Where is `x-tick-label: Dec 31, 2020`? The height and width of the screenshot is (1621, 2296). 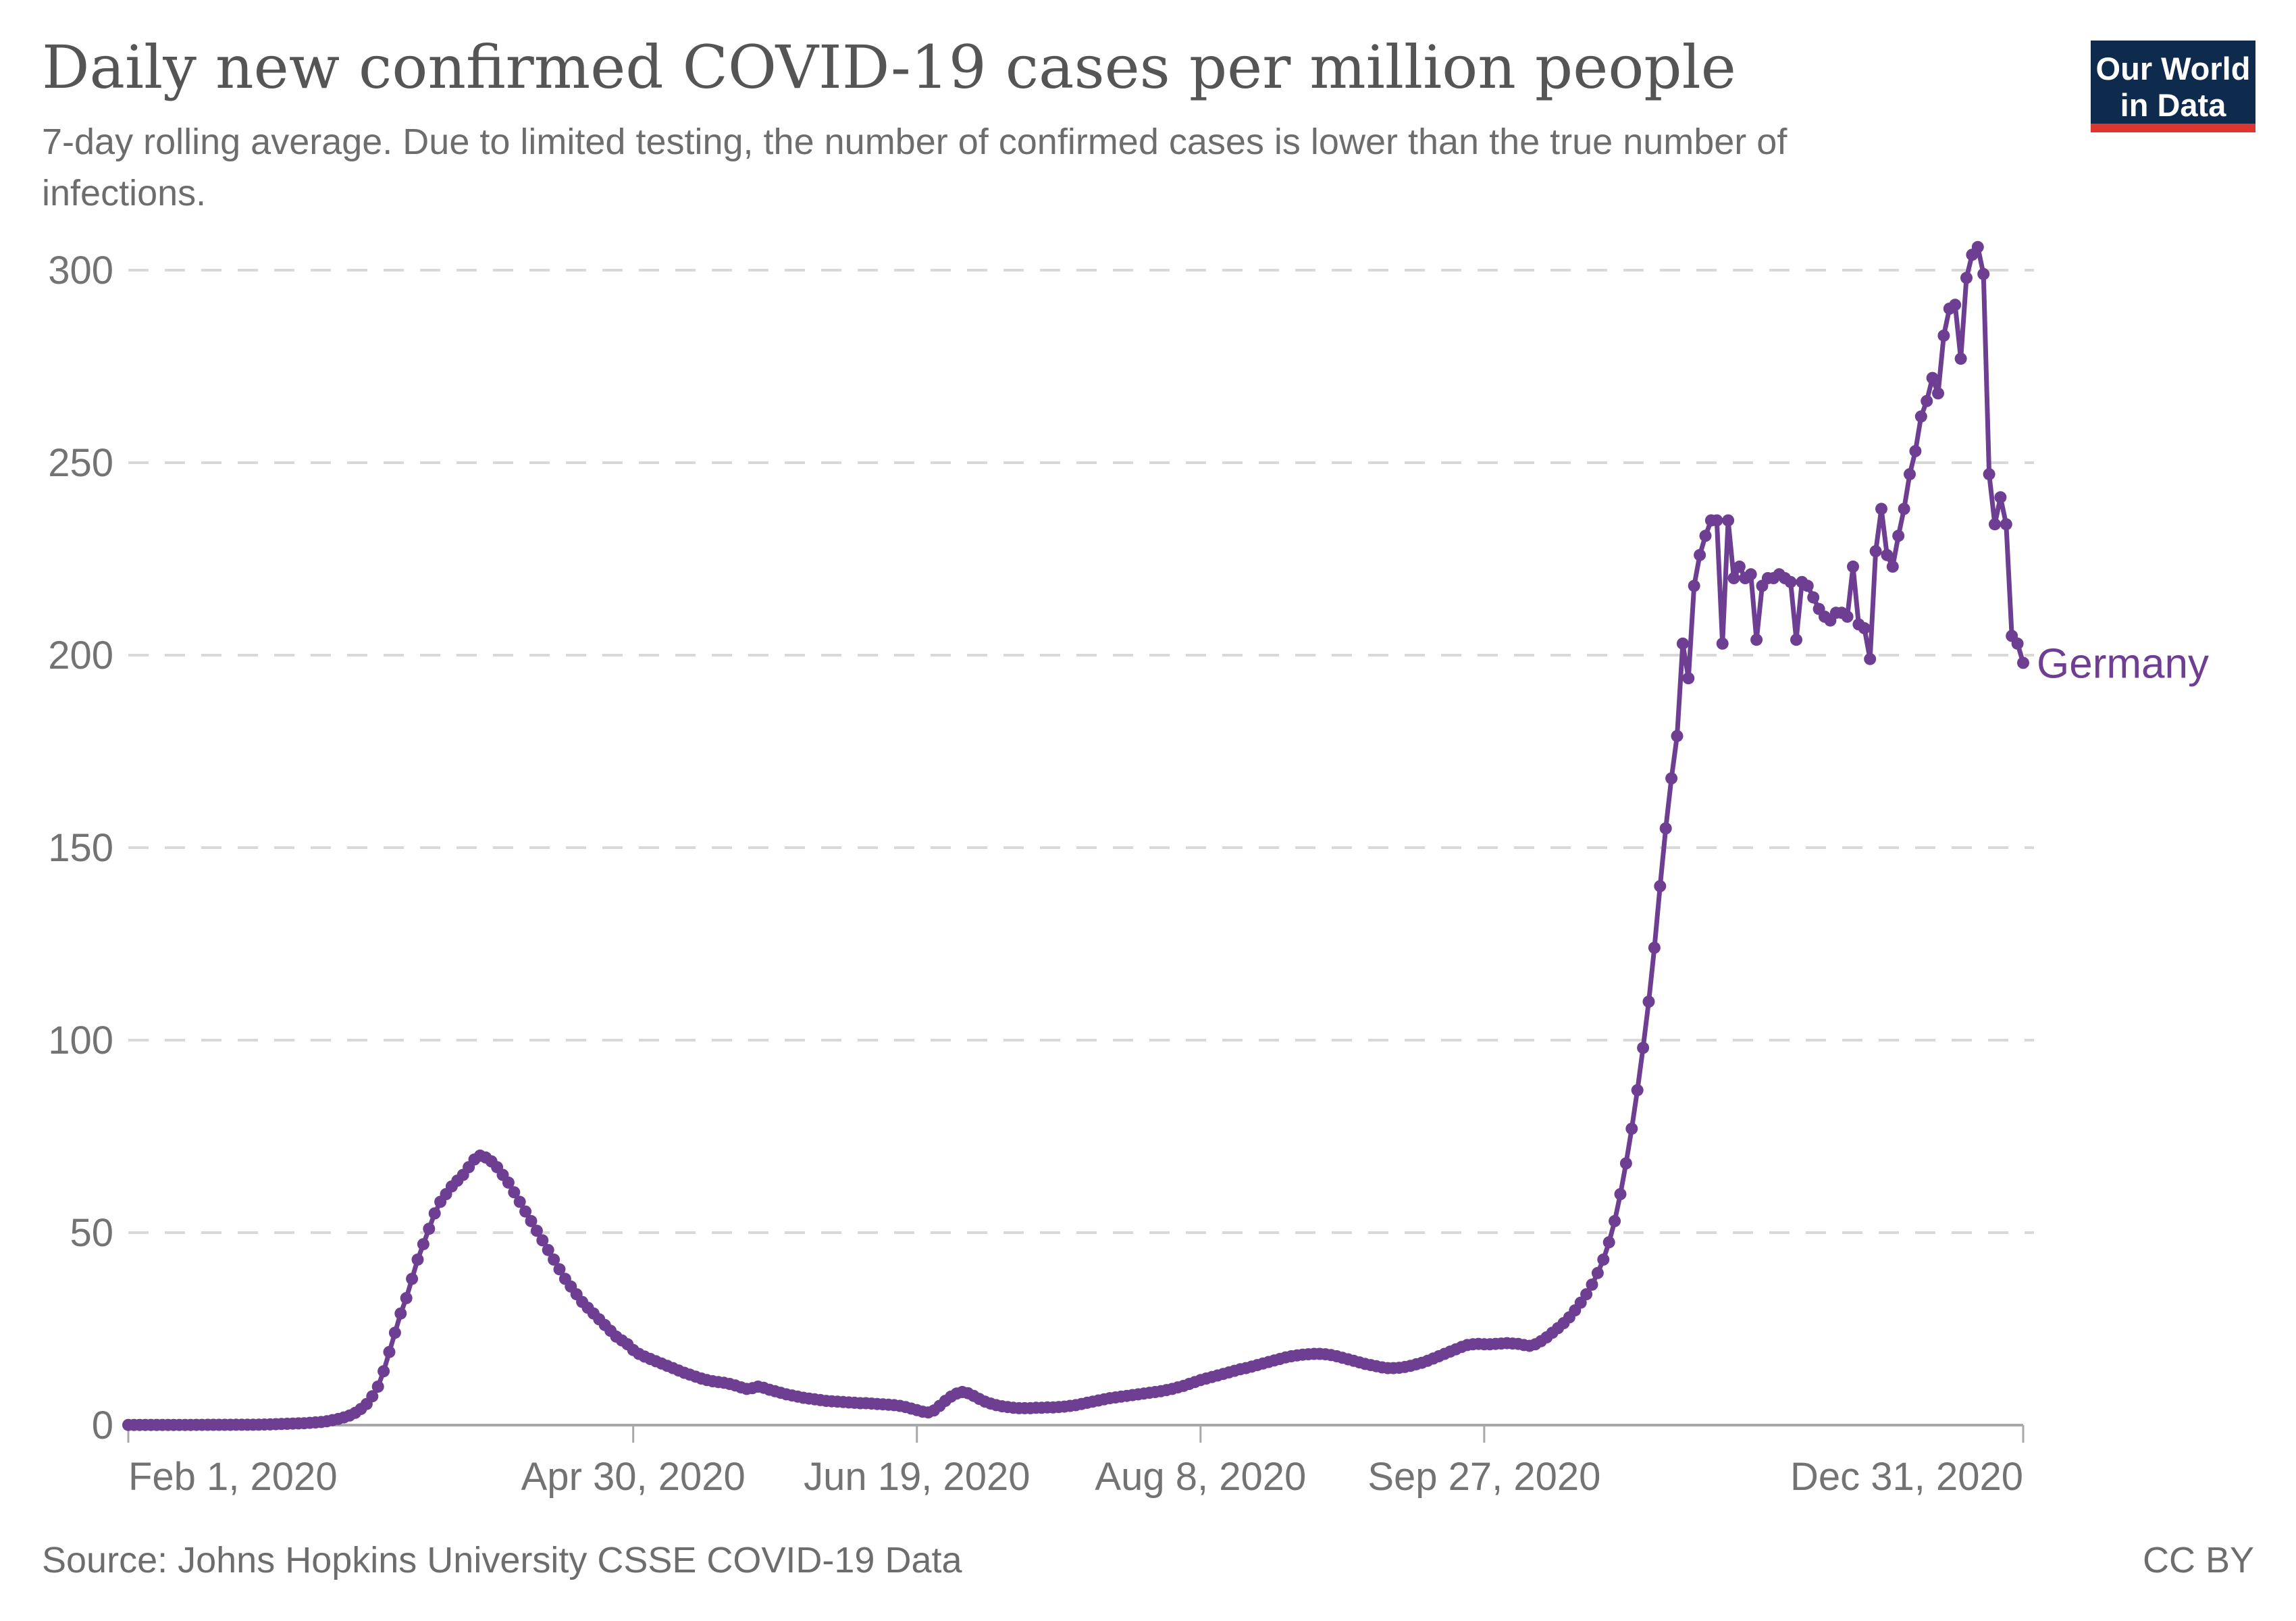
x-tick-label: Dec 31, 2020 is located at coordinates (1906, 1477).